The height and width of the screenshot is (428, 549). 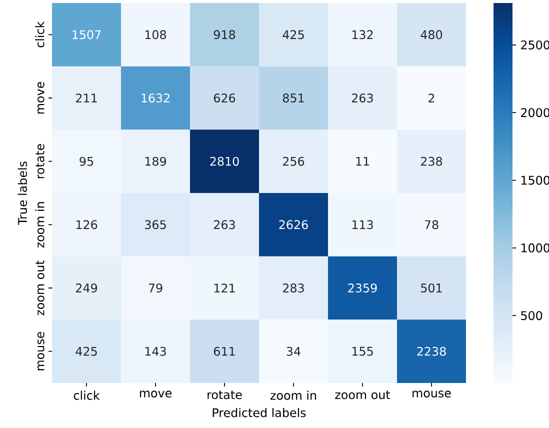 What do you see at coordinates (224, 351) in the screenshot?
I see `data-label: 611` at bounding box center [224, 351].